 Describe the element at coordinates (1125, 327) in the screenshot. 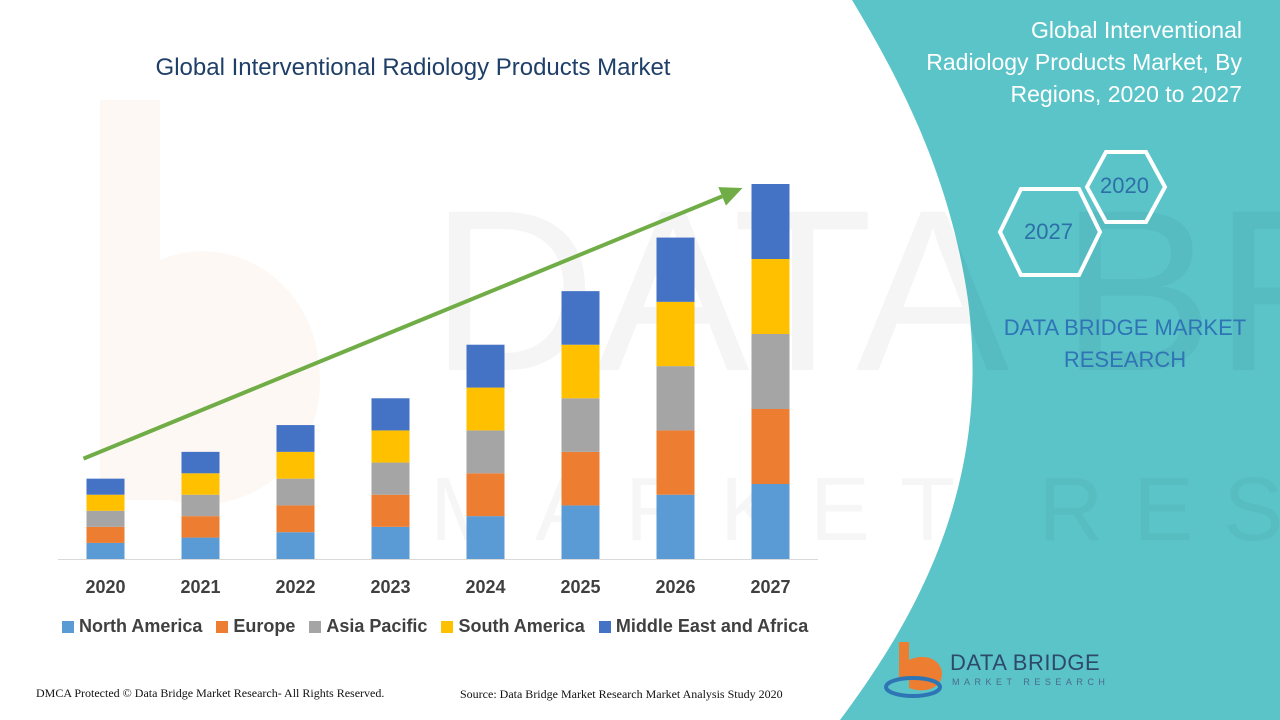

I see `brand-text-line: DATA BRIDGE MARKET` at that location.